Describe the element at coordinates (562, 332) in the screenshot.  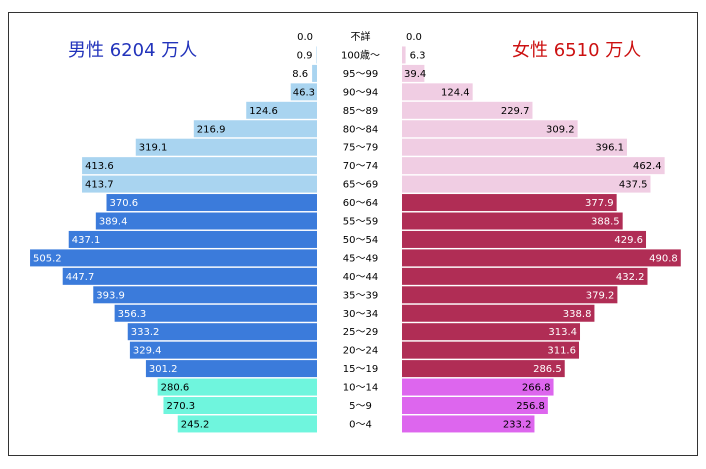
I see `female-value-label: 313.4` at that location.